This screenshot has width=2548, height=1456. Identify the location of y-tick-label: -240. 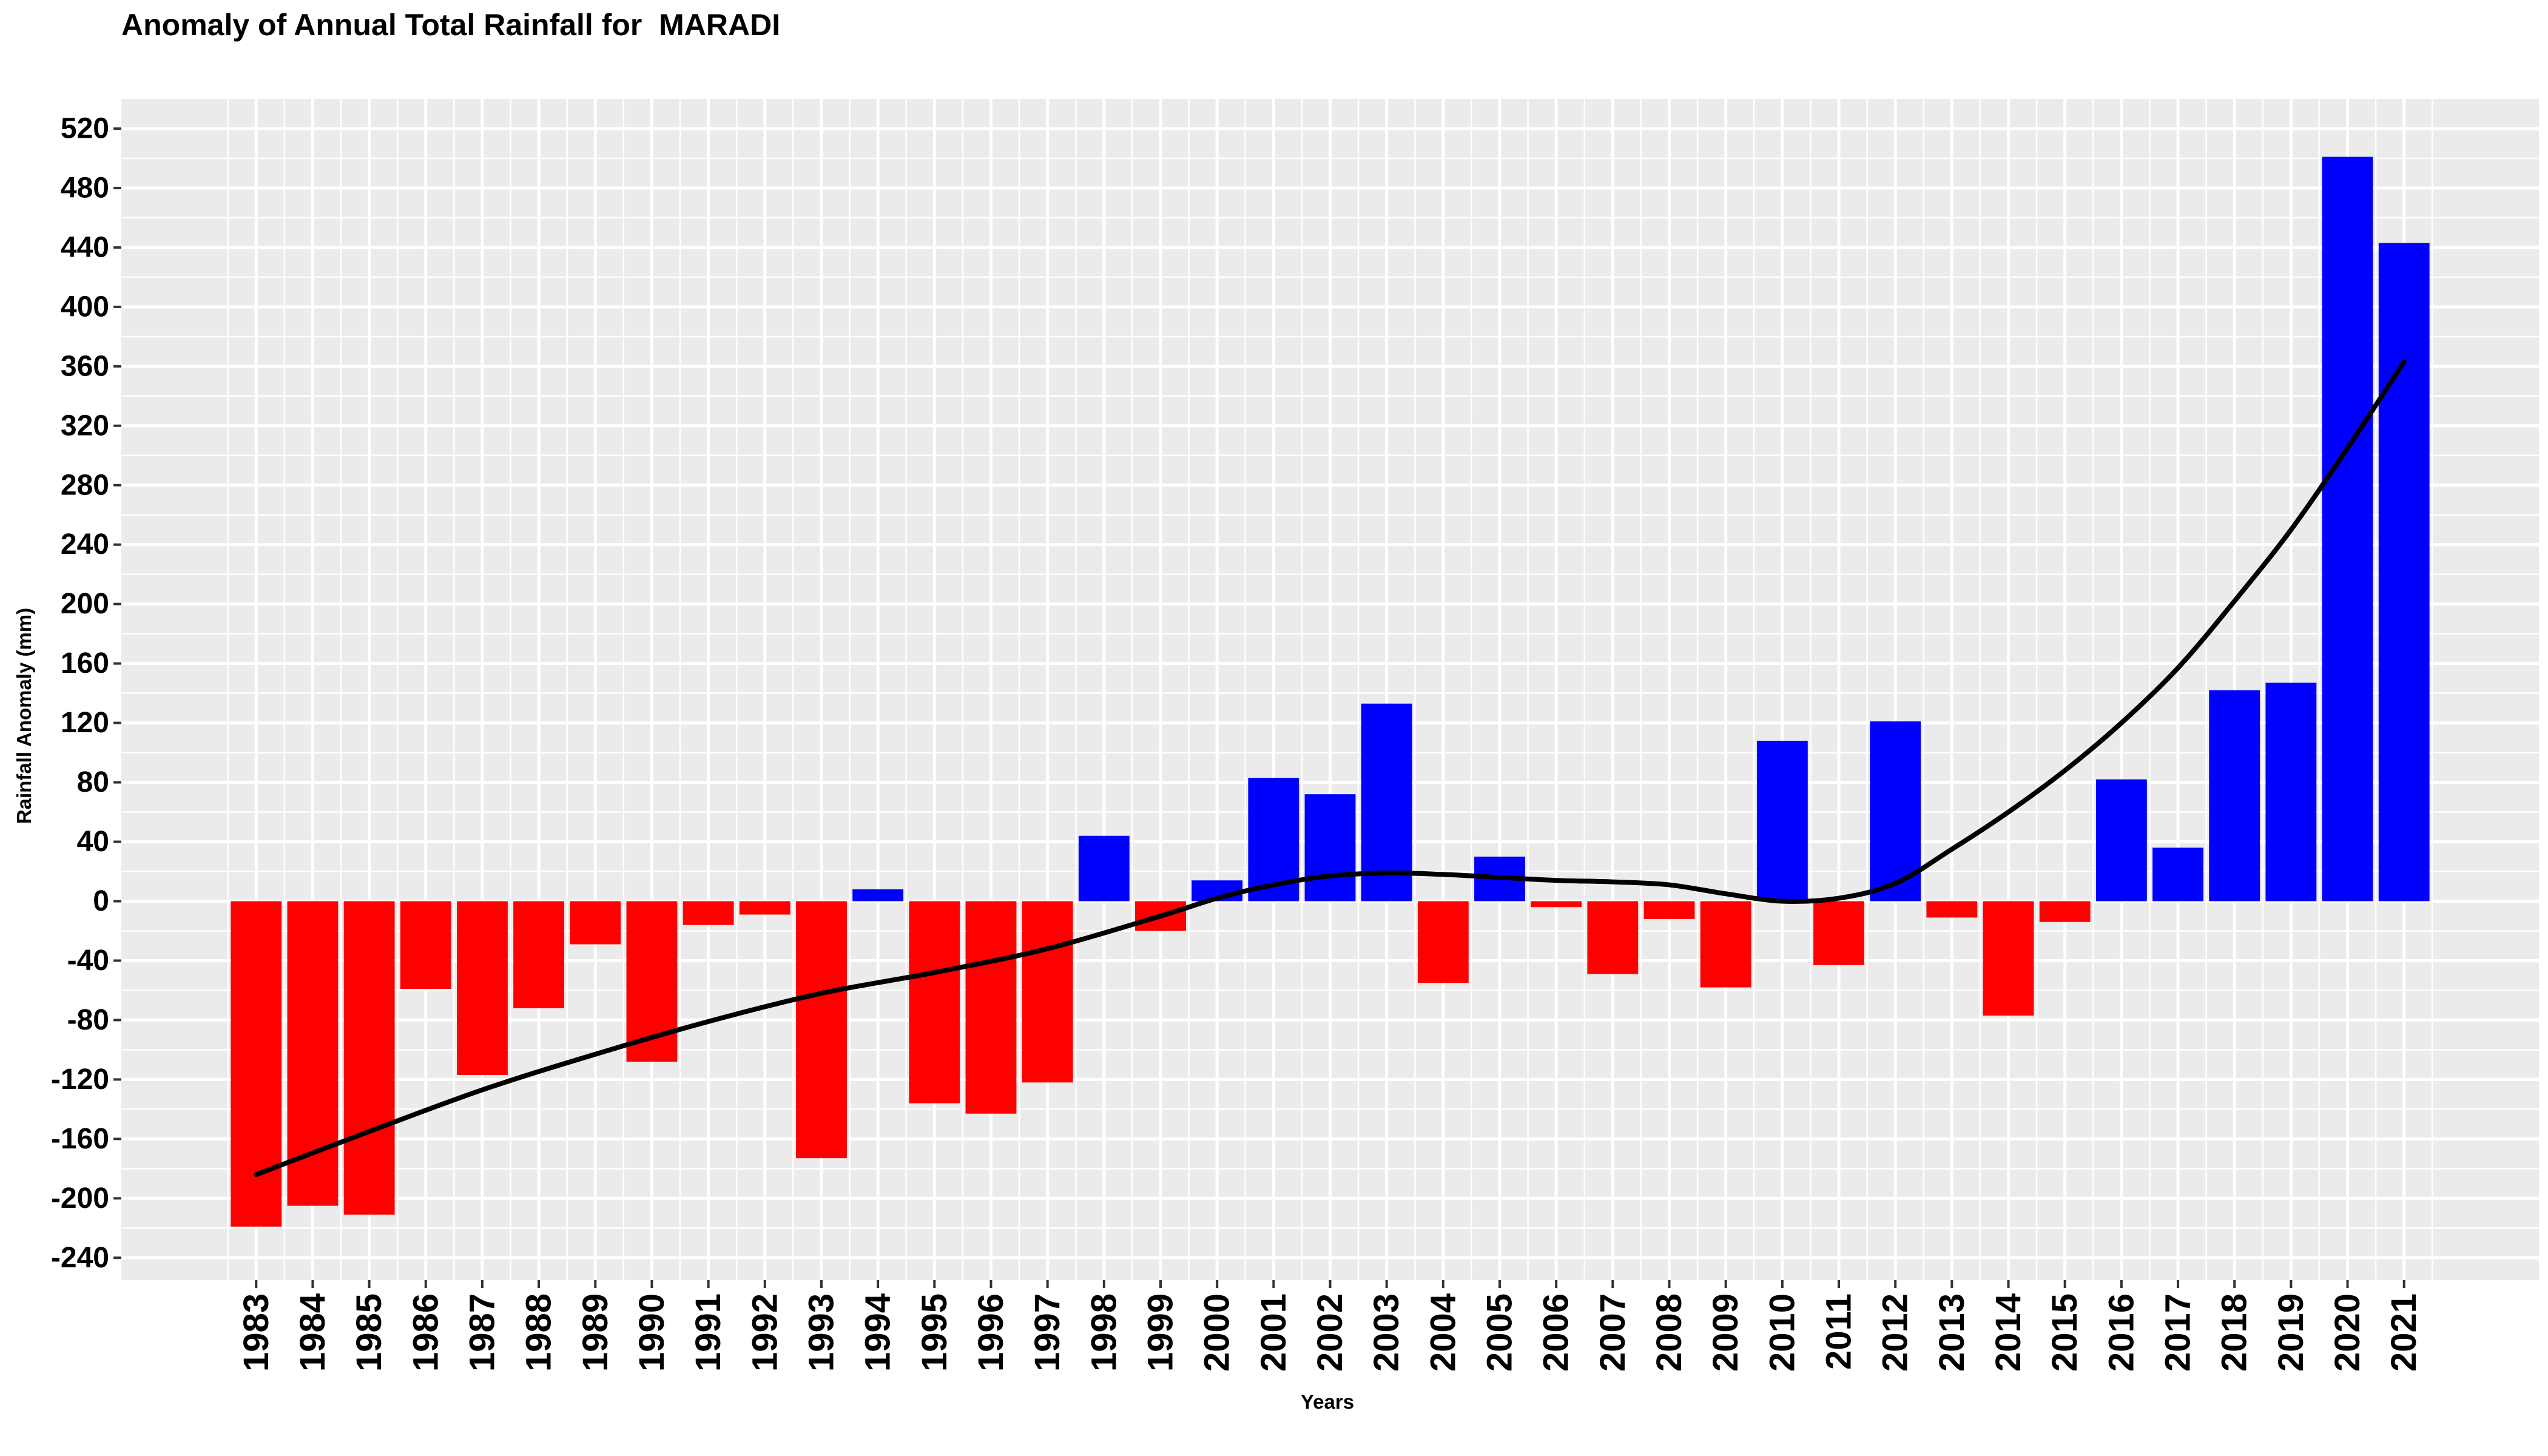
(80, 1258).